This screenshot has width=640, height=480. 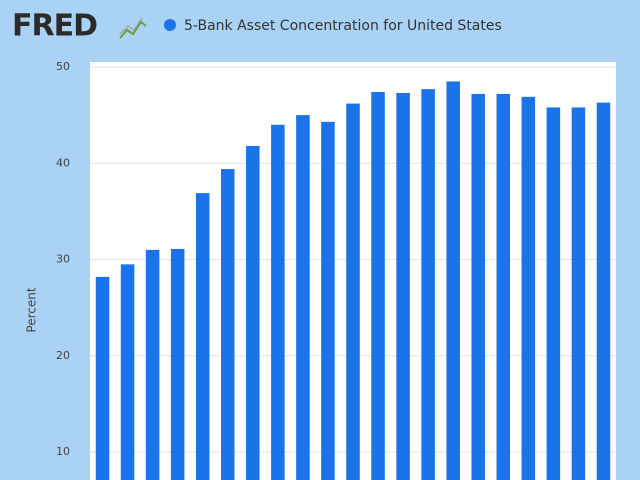 What do you see at coordinates (63, 162) in the screenshot?
I see `y-tick-label: 40` at bounding box center [63, 162].